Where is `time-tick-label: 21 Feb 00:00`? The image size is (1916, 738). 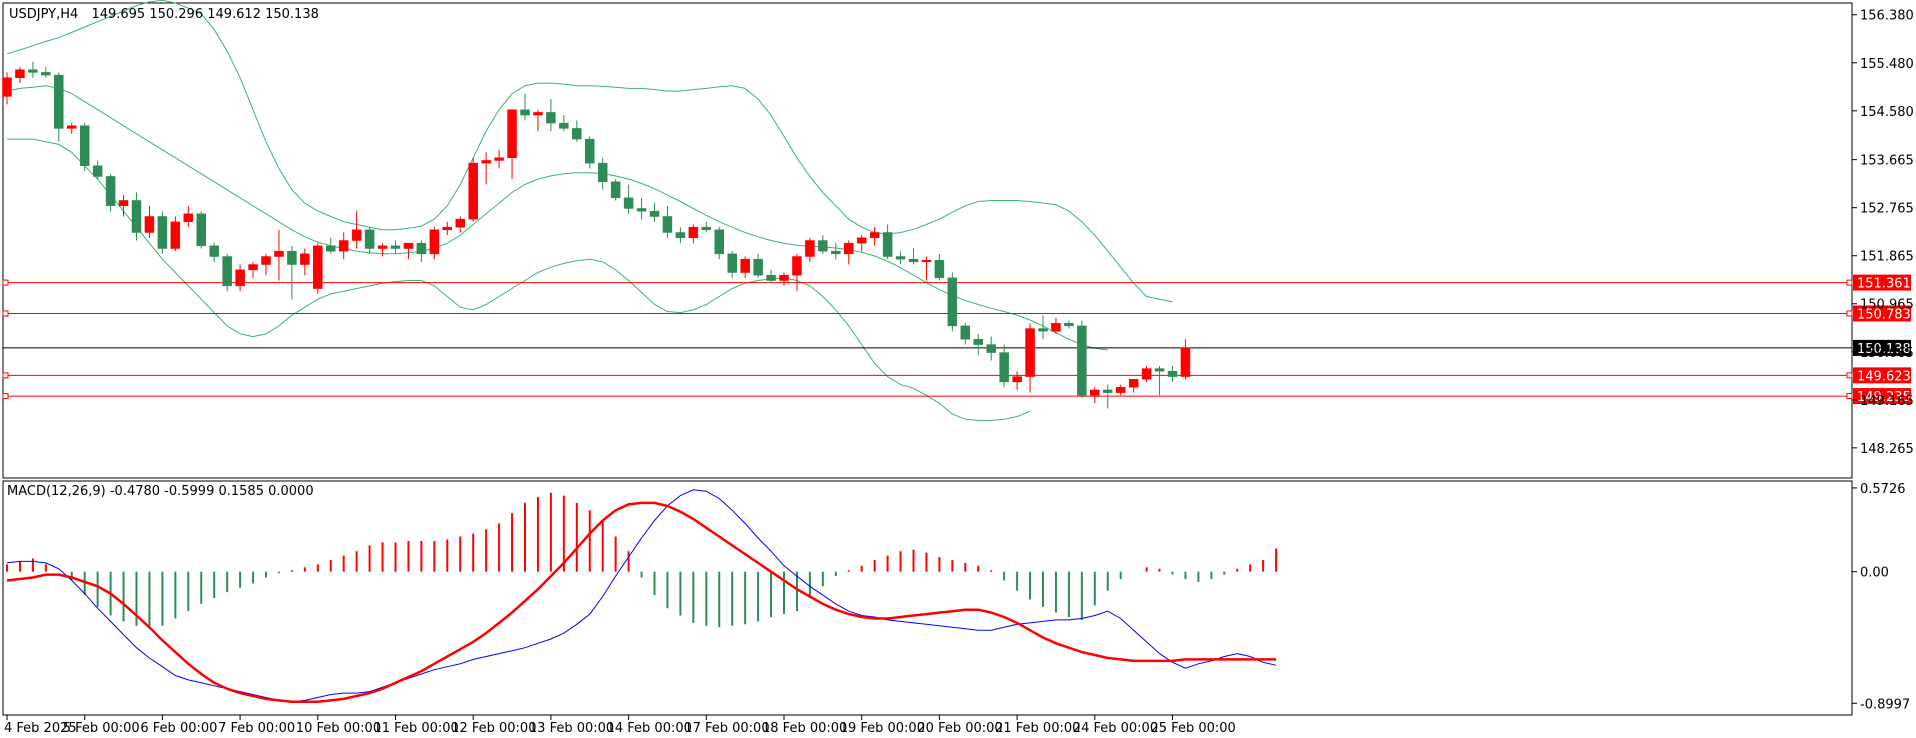
time-tick-label: 21 Feb 00:00 is located at coordinates (1037, 728).